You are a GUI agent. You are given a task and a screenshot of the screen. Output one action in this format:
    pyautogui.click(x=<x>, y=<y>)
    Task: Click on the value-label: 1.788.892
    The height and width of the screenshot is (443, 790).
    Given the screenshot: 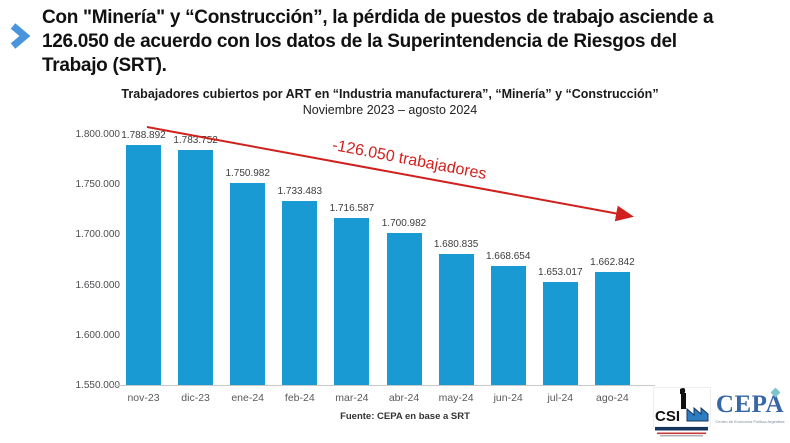 What is the action you would take?
    pyautogui.click(x=143, y=135)
    